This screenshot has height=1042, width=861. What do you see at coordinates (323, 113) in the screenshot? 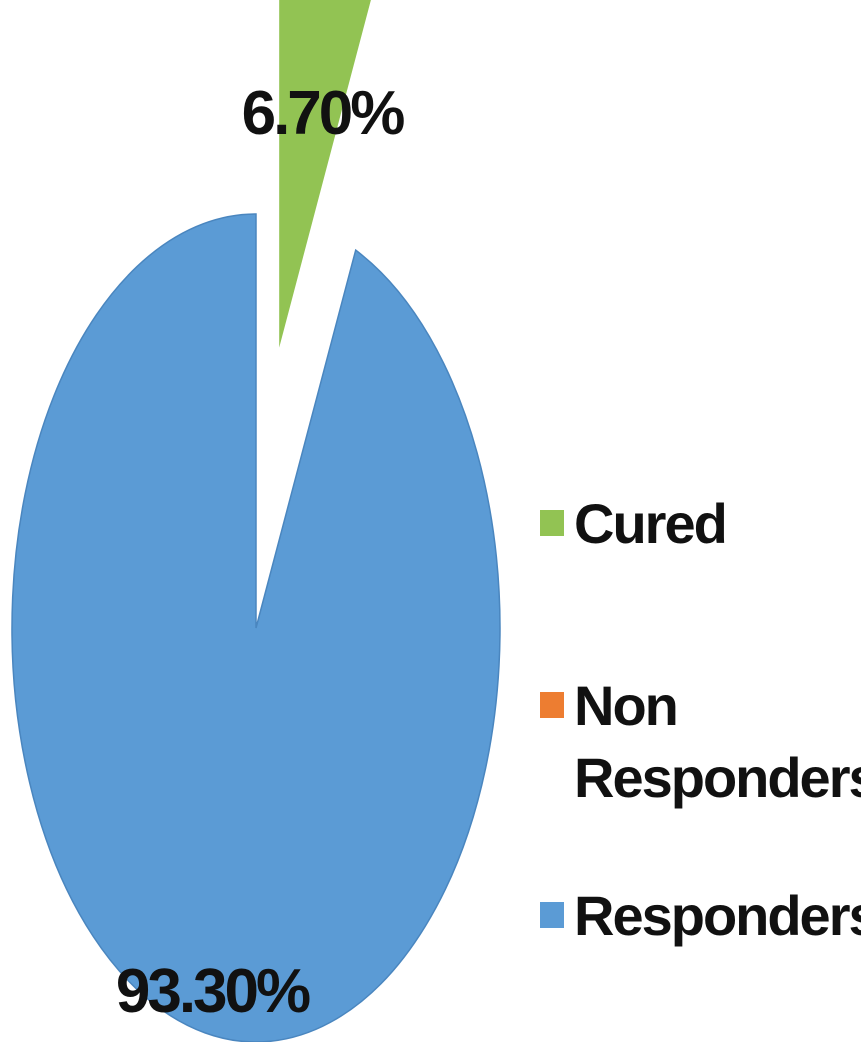
I see `data-label-cured: 6.70%` at bounding box center [323, 113].